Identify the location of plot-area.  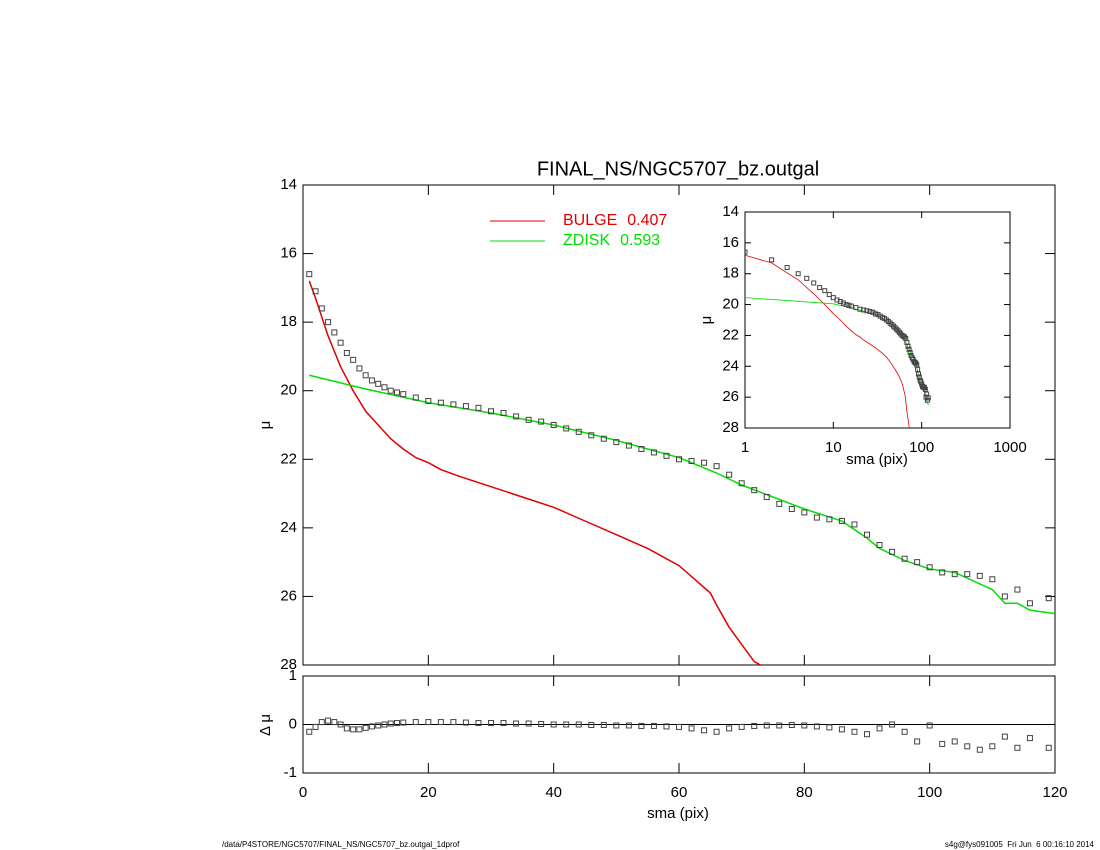
(838, 338).